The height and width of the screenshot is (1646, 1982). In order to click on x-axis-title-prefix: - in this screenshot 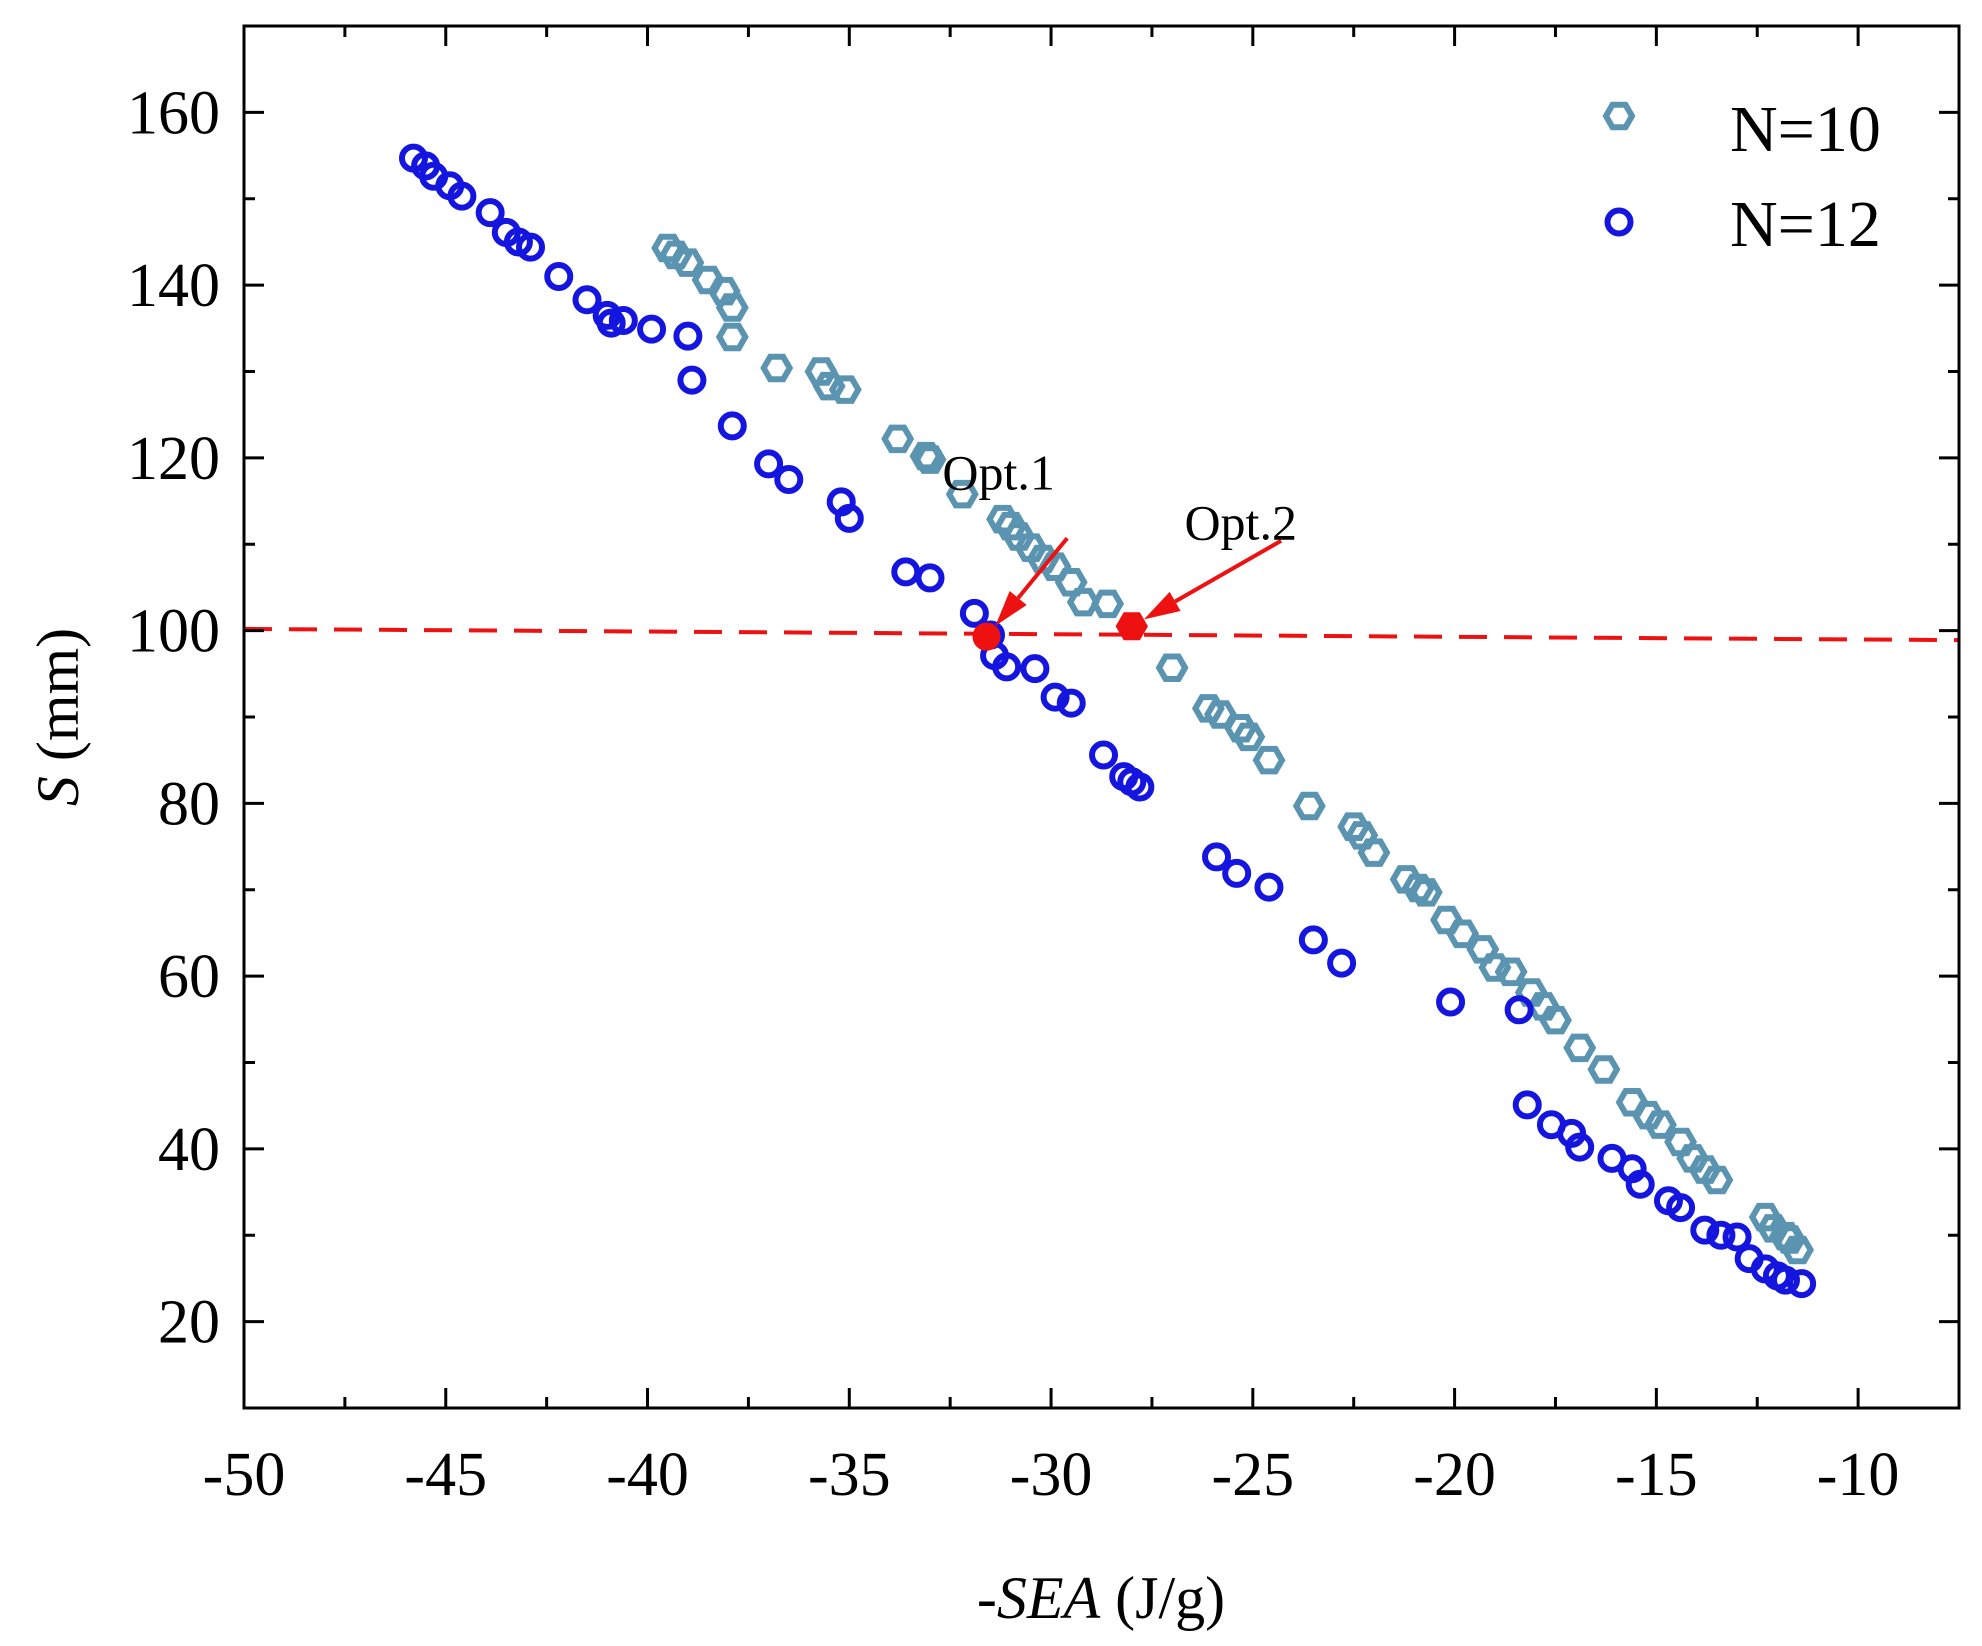, I will do `click(987, 1598)`.